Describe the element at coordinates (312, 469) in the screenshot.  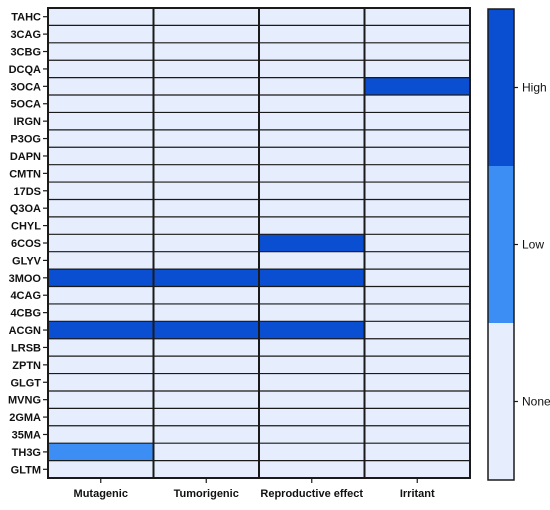
I see `heatmap-cell-gltm-reproductive-effect` at that location.